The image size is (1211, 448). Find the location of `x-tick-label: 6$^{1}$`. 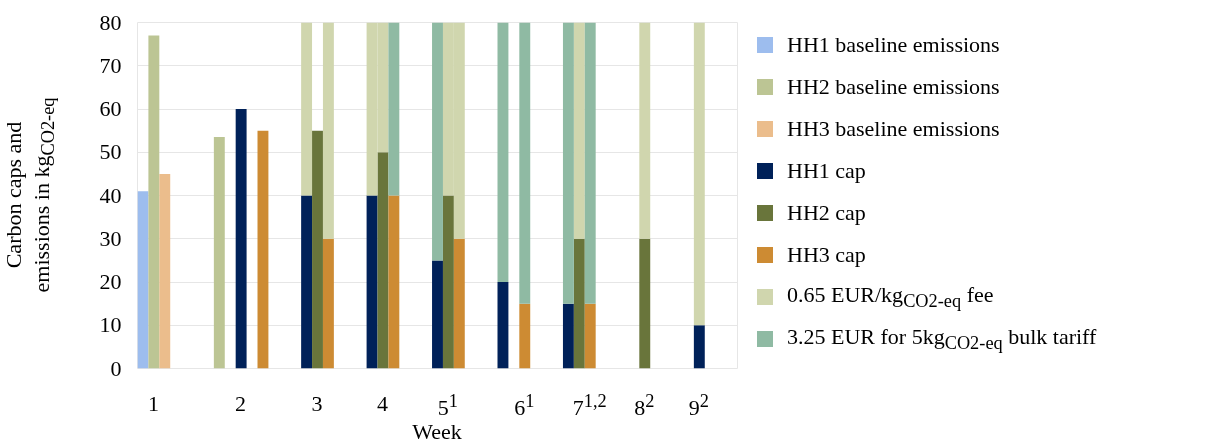

x-tick-label: 6$^{1}$ is located at coordinates (524, 406).